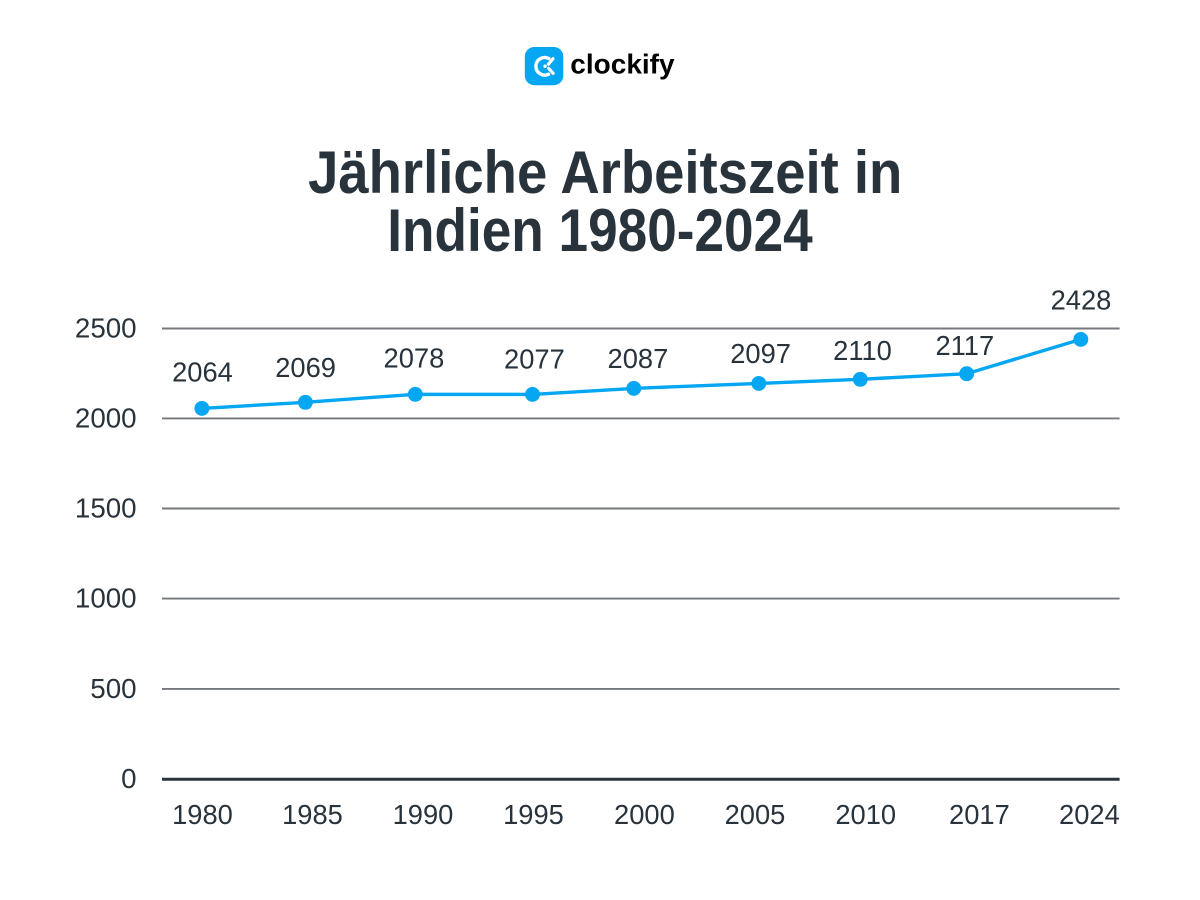  Describe the element at coordinates (760, 353) in the screenshot. I see `svg-text: 2097` at that location.